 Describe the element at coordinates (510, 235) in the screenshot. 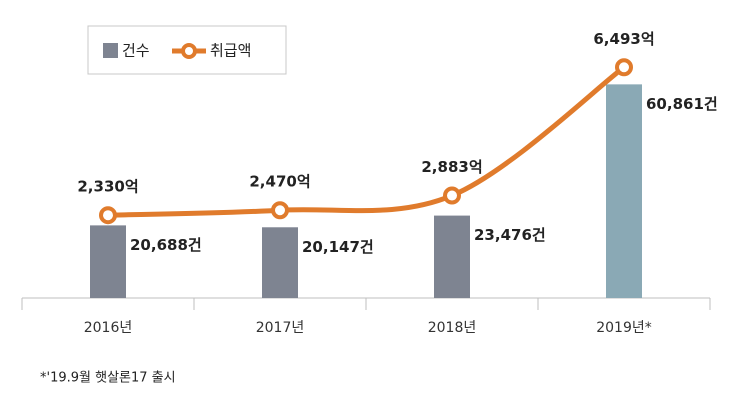

I see `bar-value-label: 23,476건` at that location.